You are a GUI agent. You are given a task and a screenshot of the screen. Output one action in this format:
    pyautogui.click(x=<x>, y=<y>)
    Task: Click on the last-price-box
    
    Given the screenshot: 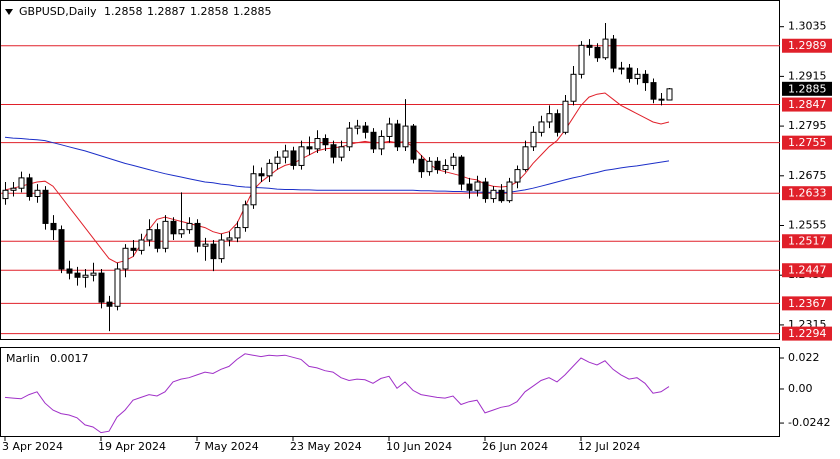 What is the action you would take?
    pyautogui.click(x=807, y=88)
    